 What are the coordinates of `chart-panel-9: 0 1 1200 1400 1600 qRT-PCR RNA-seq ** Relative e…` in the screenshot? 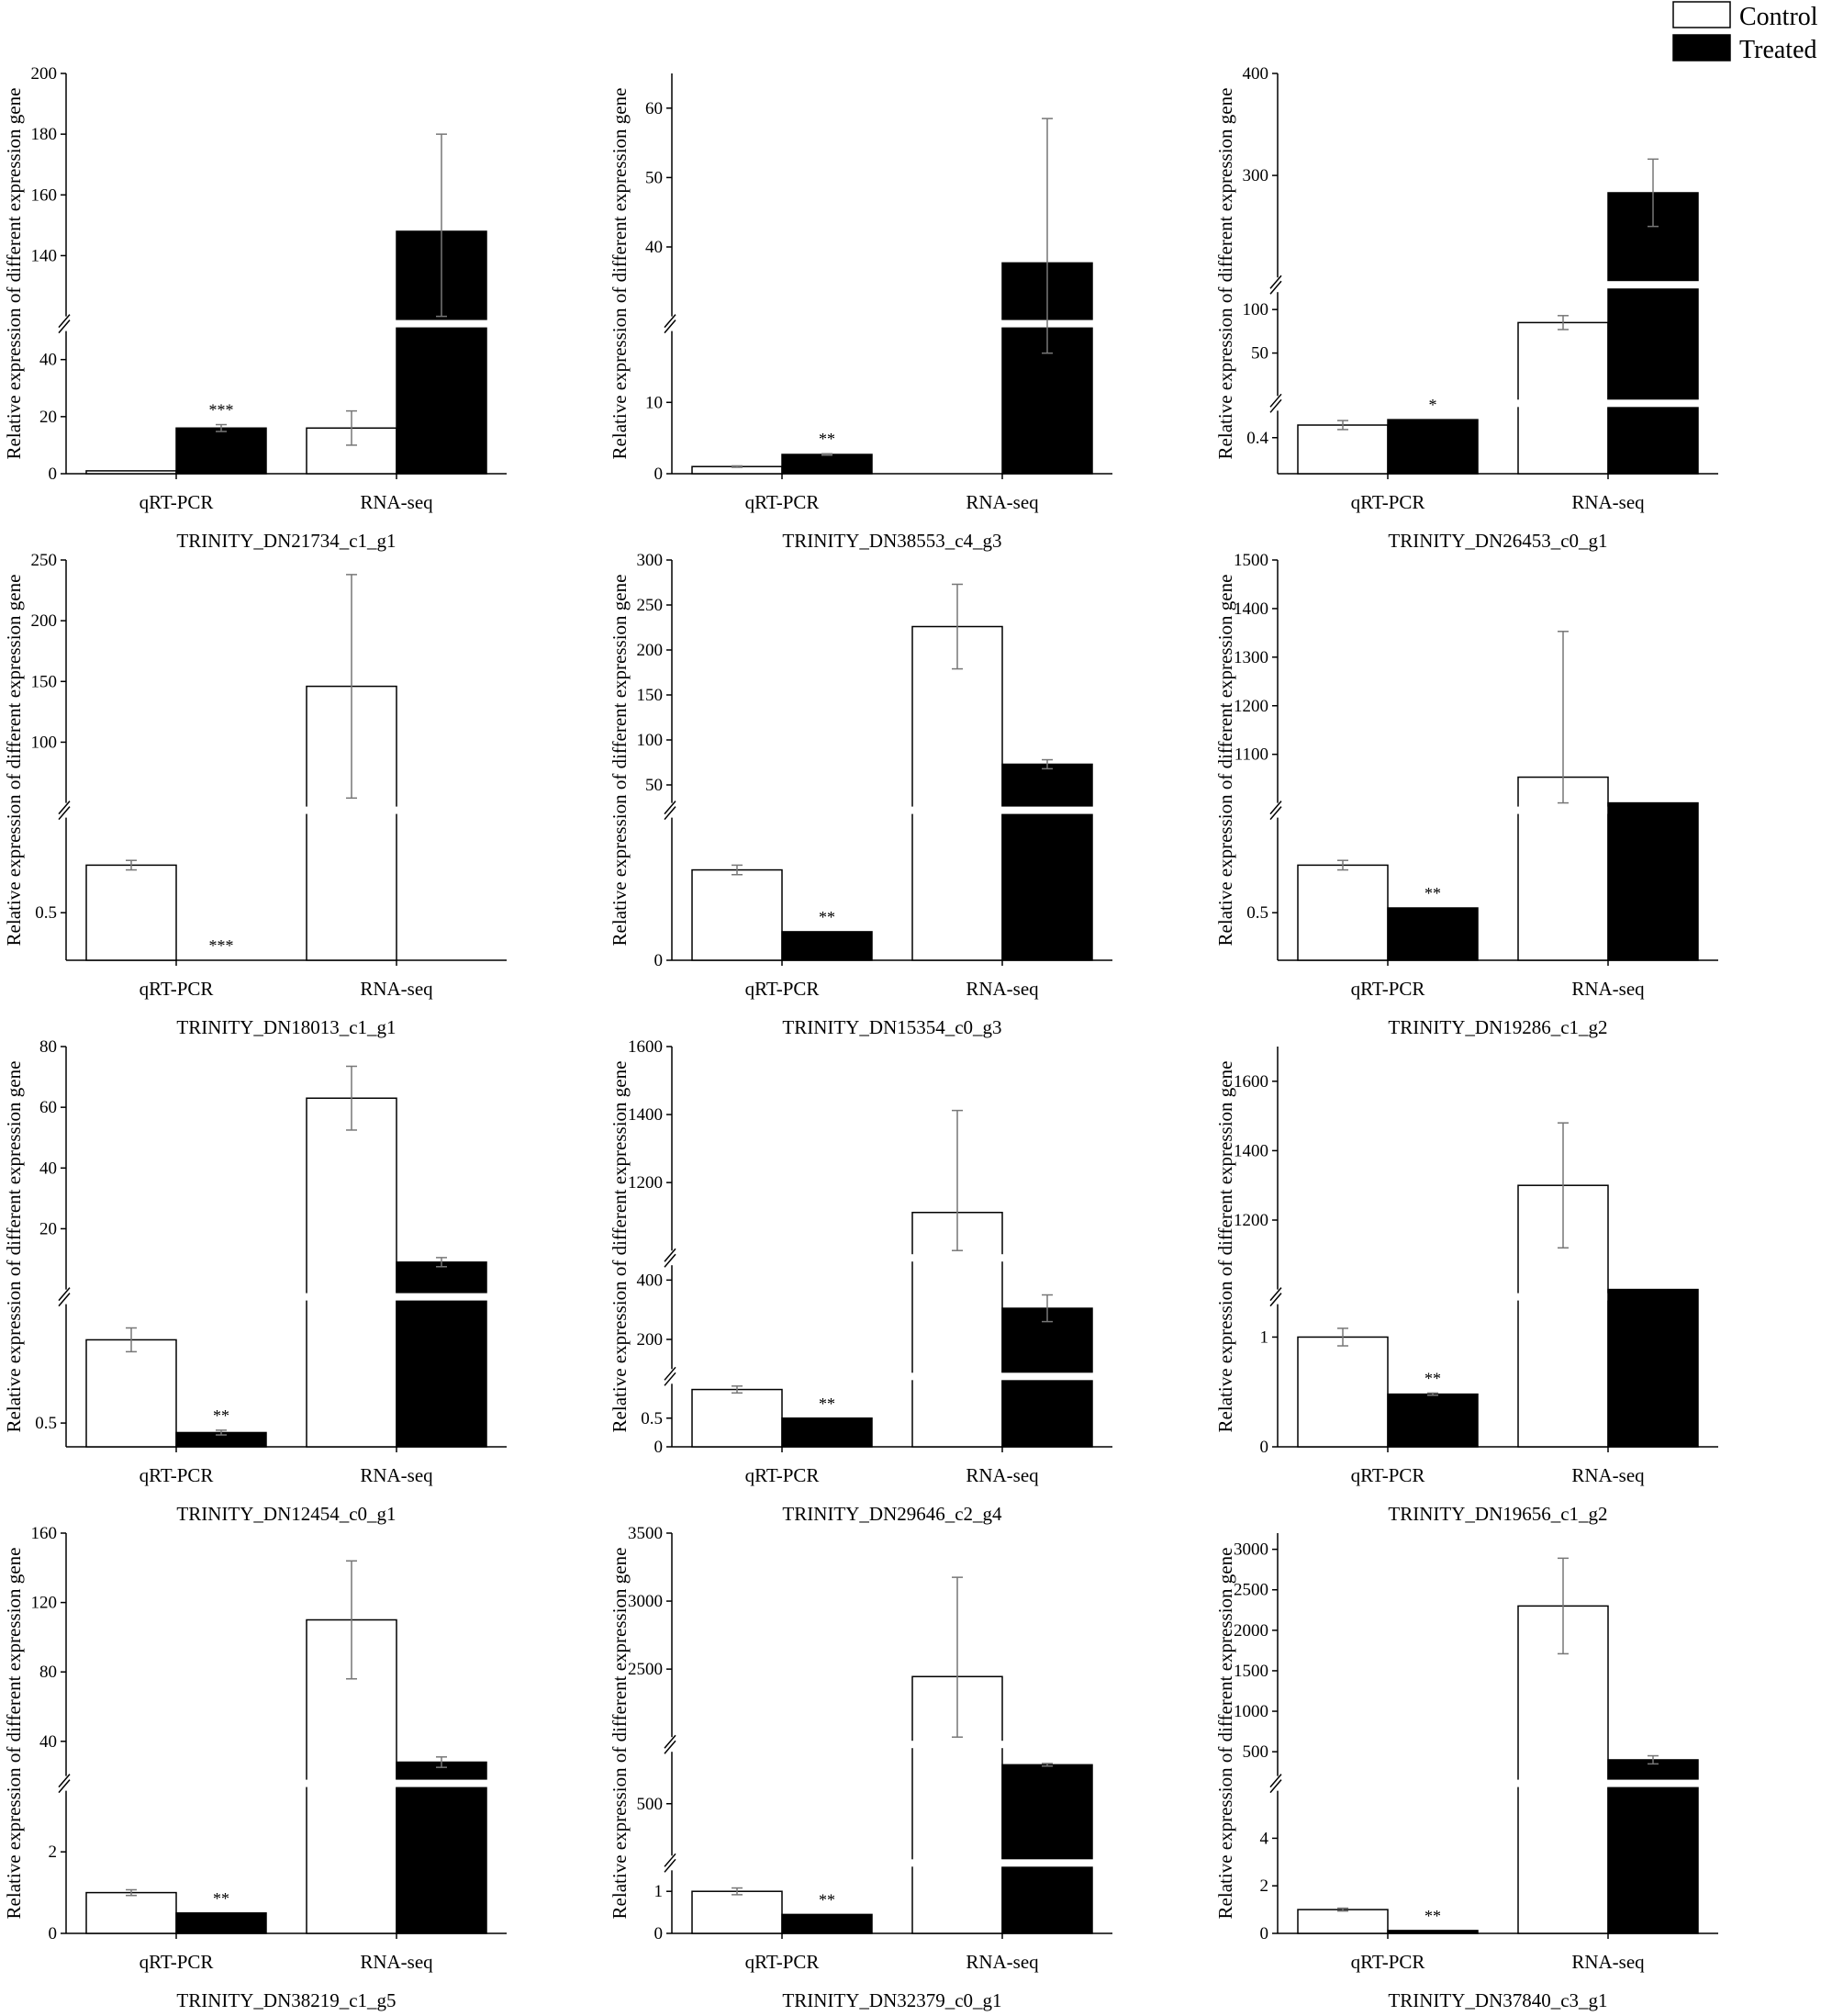 It's located at (1466, 1286).